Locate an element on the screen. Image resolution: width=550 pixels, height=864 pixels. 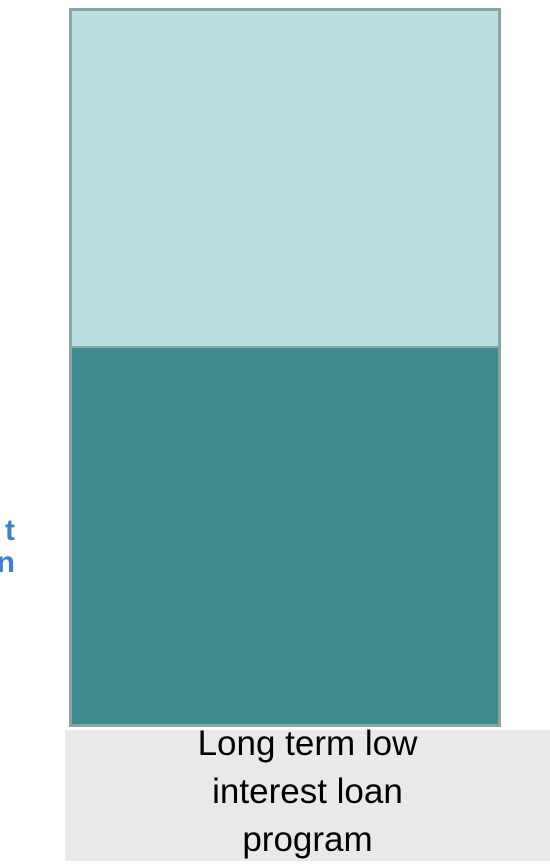
cropped-label: t n is located at coordinates (7, 547).